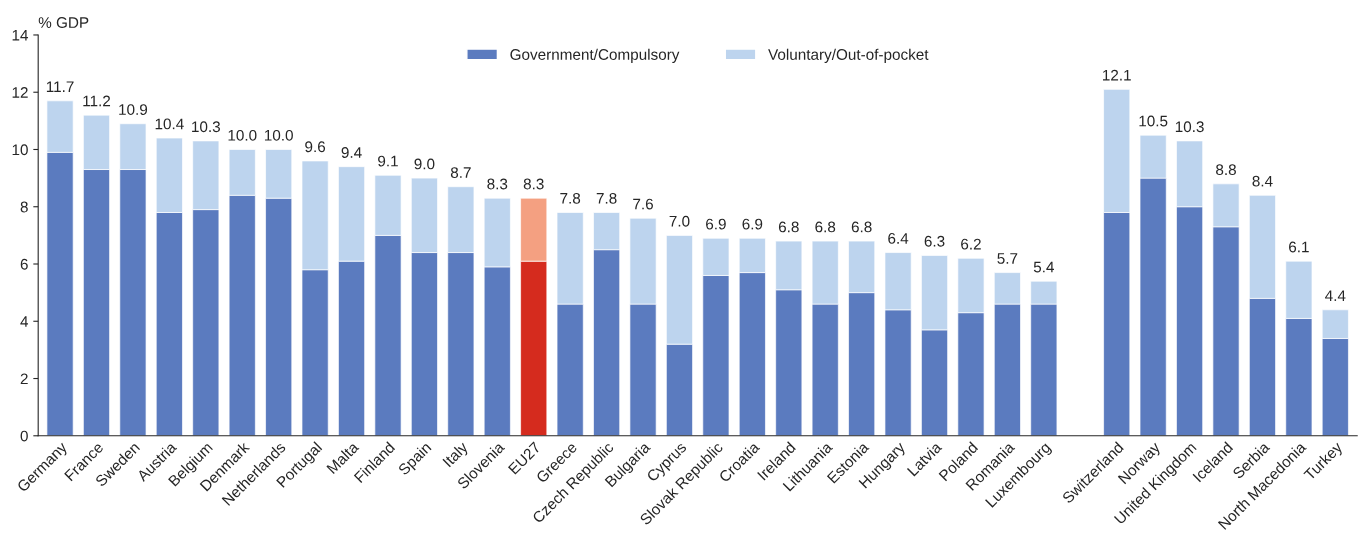  Describe the element at coordinates (848, 55) in the screenshot. I see `legend-label: Voluntary/Out-of-pocket` at that location.